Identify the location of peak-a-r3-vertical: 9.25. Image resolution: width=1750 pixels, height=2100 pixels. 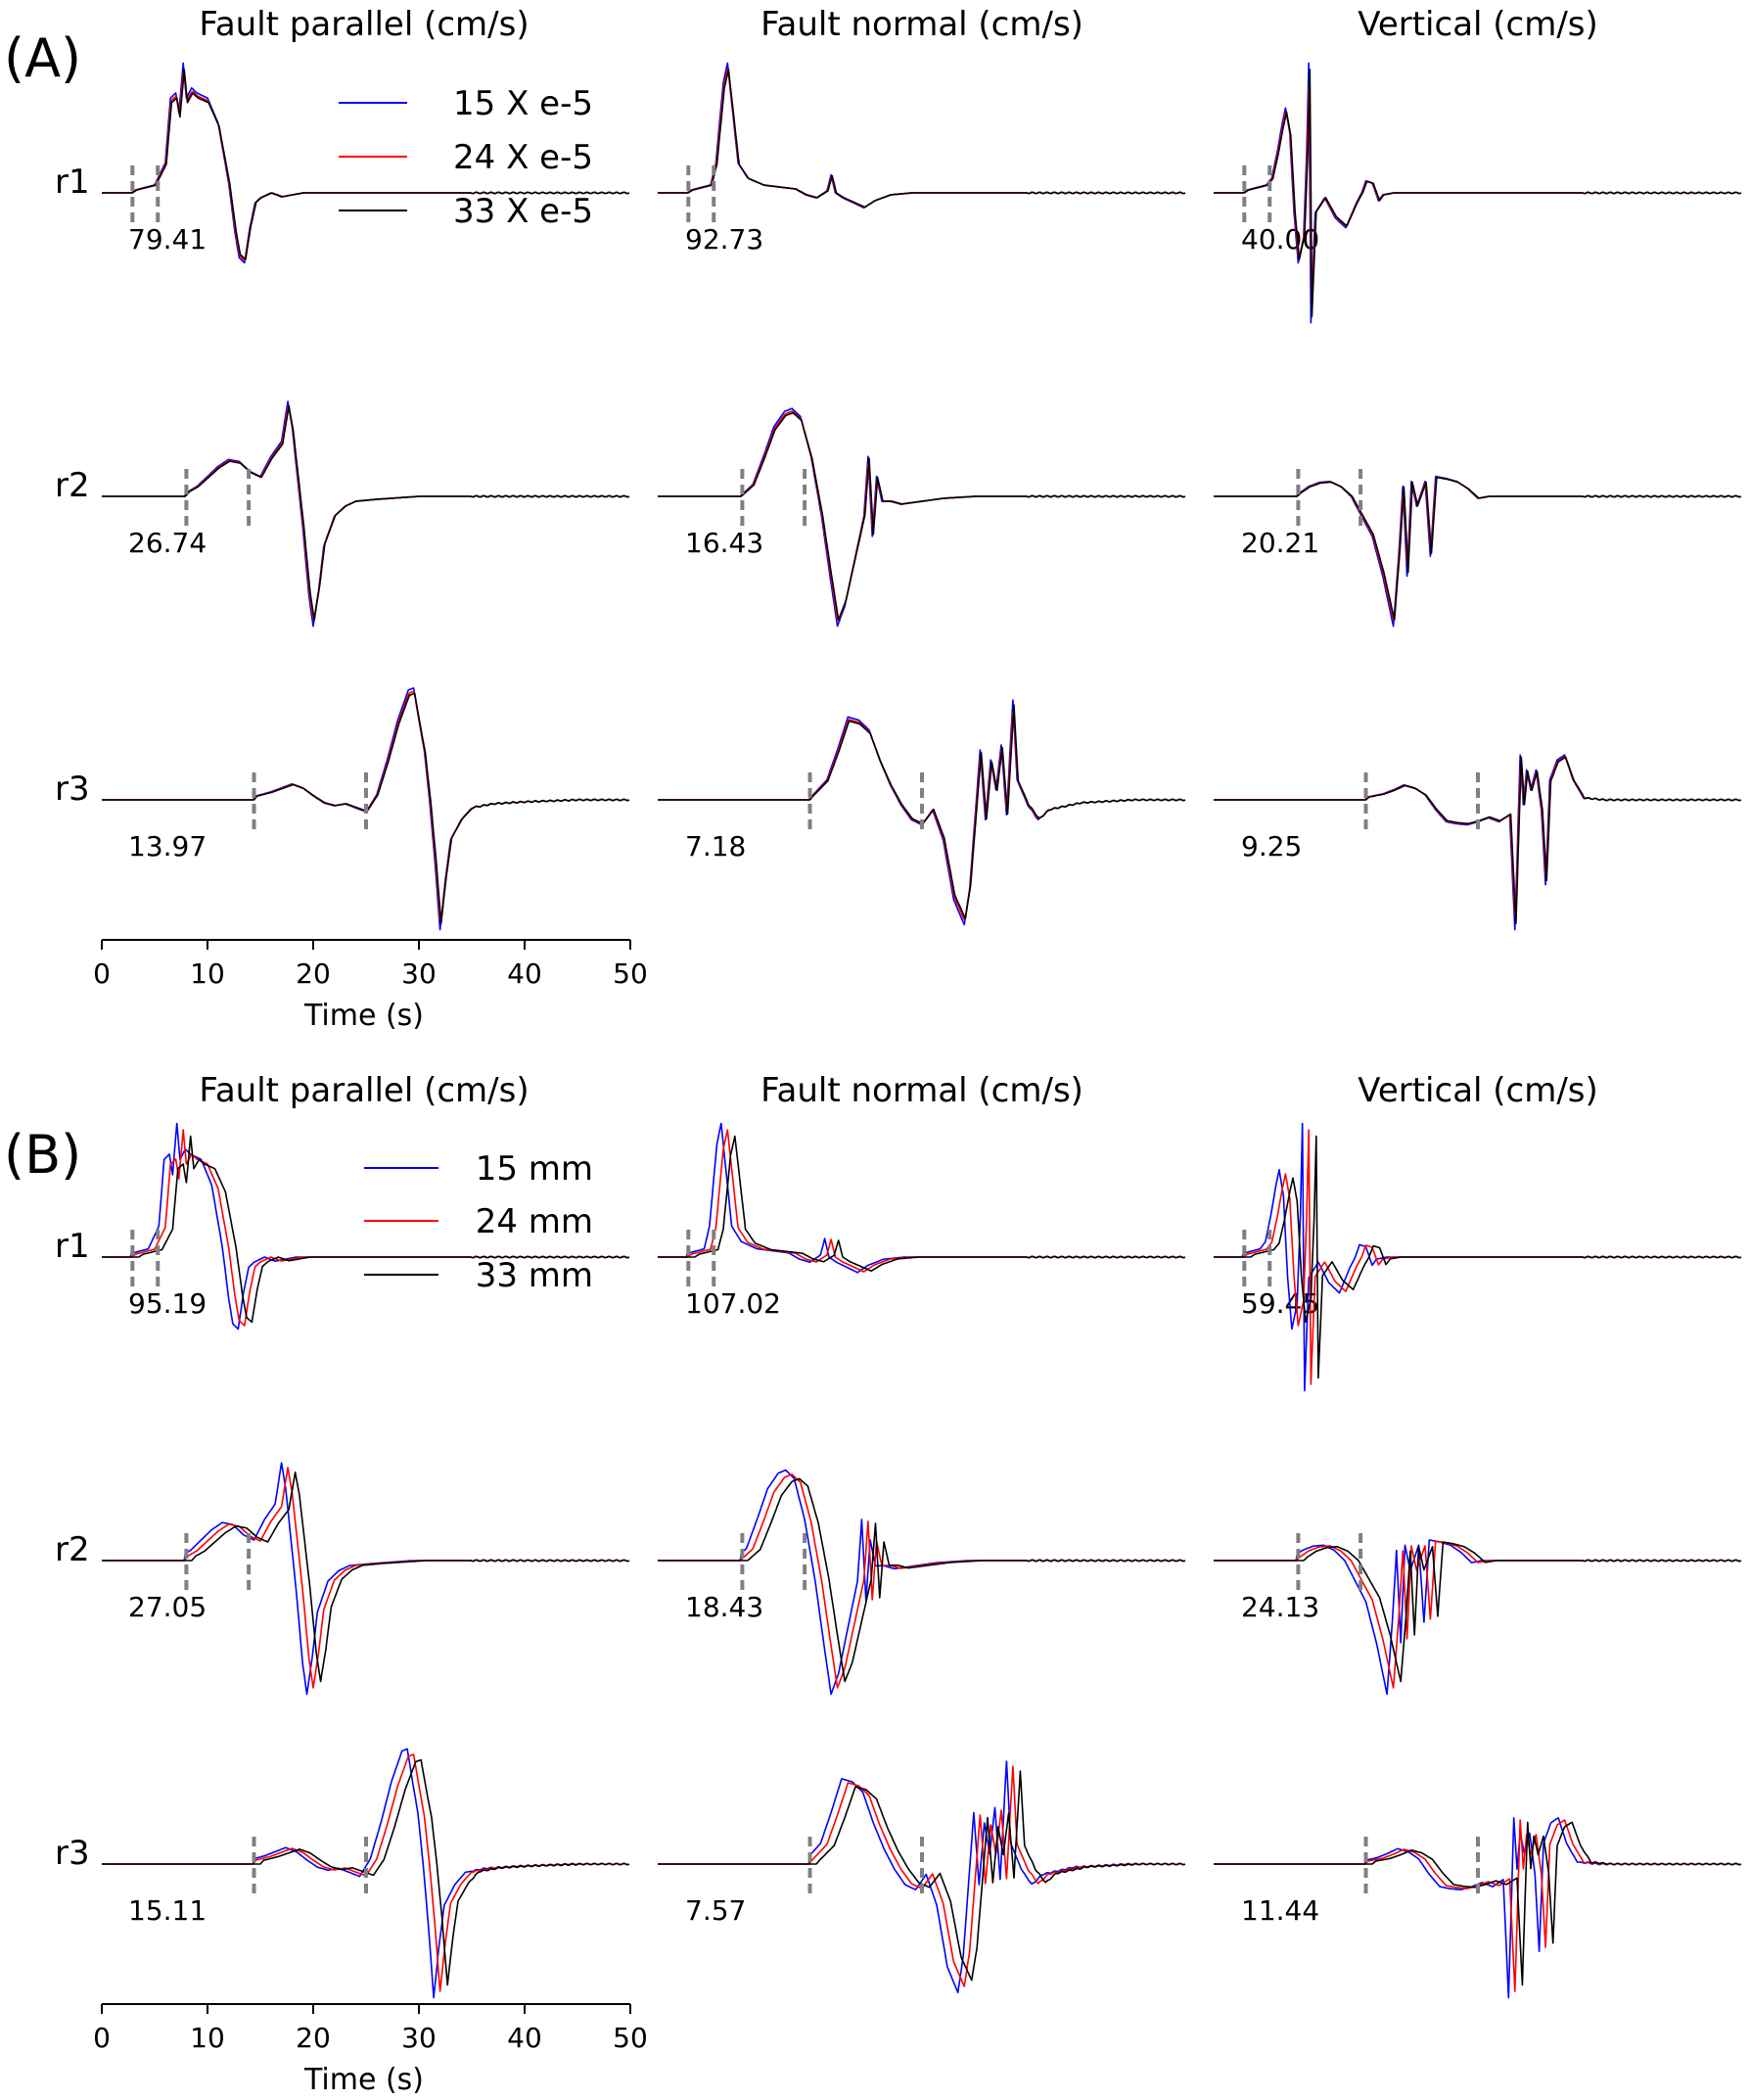
(1271, 846).